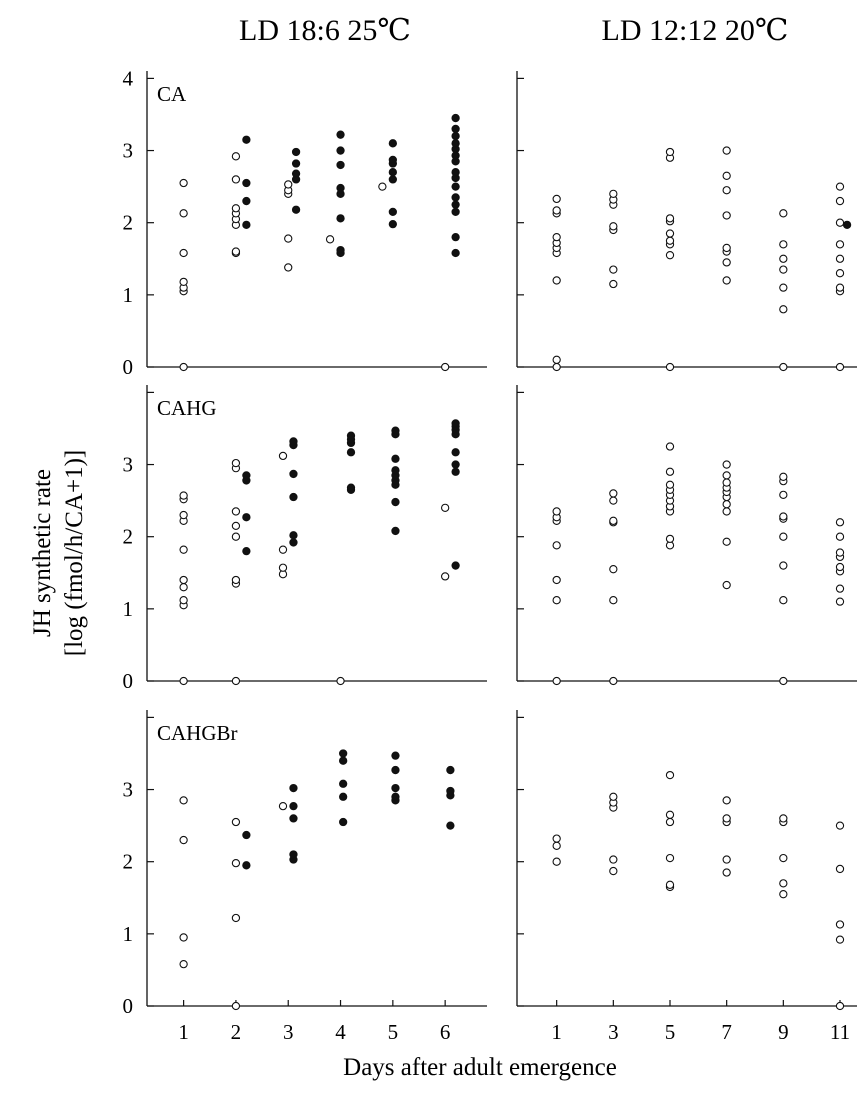  What do you see at coordinates (613, 1032) in the screenshot?
I see `x-tick-label: 3` at bounding box center [613, 1032].